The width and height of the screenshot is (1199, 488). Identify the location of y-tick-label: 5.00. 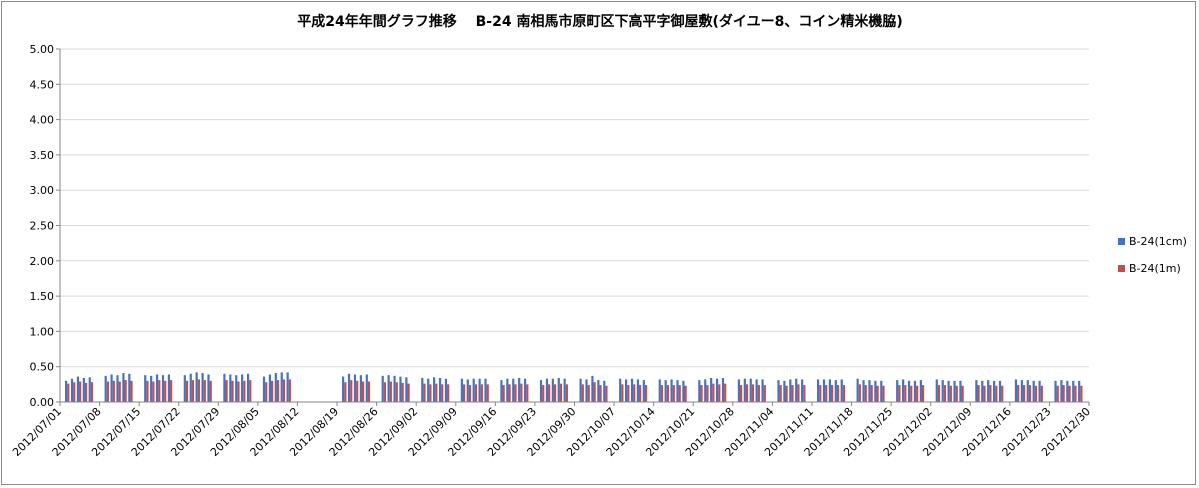
(42, 49).